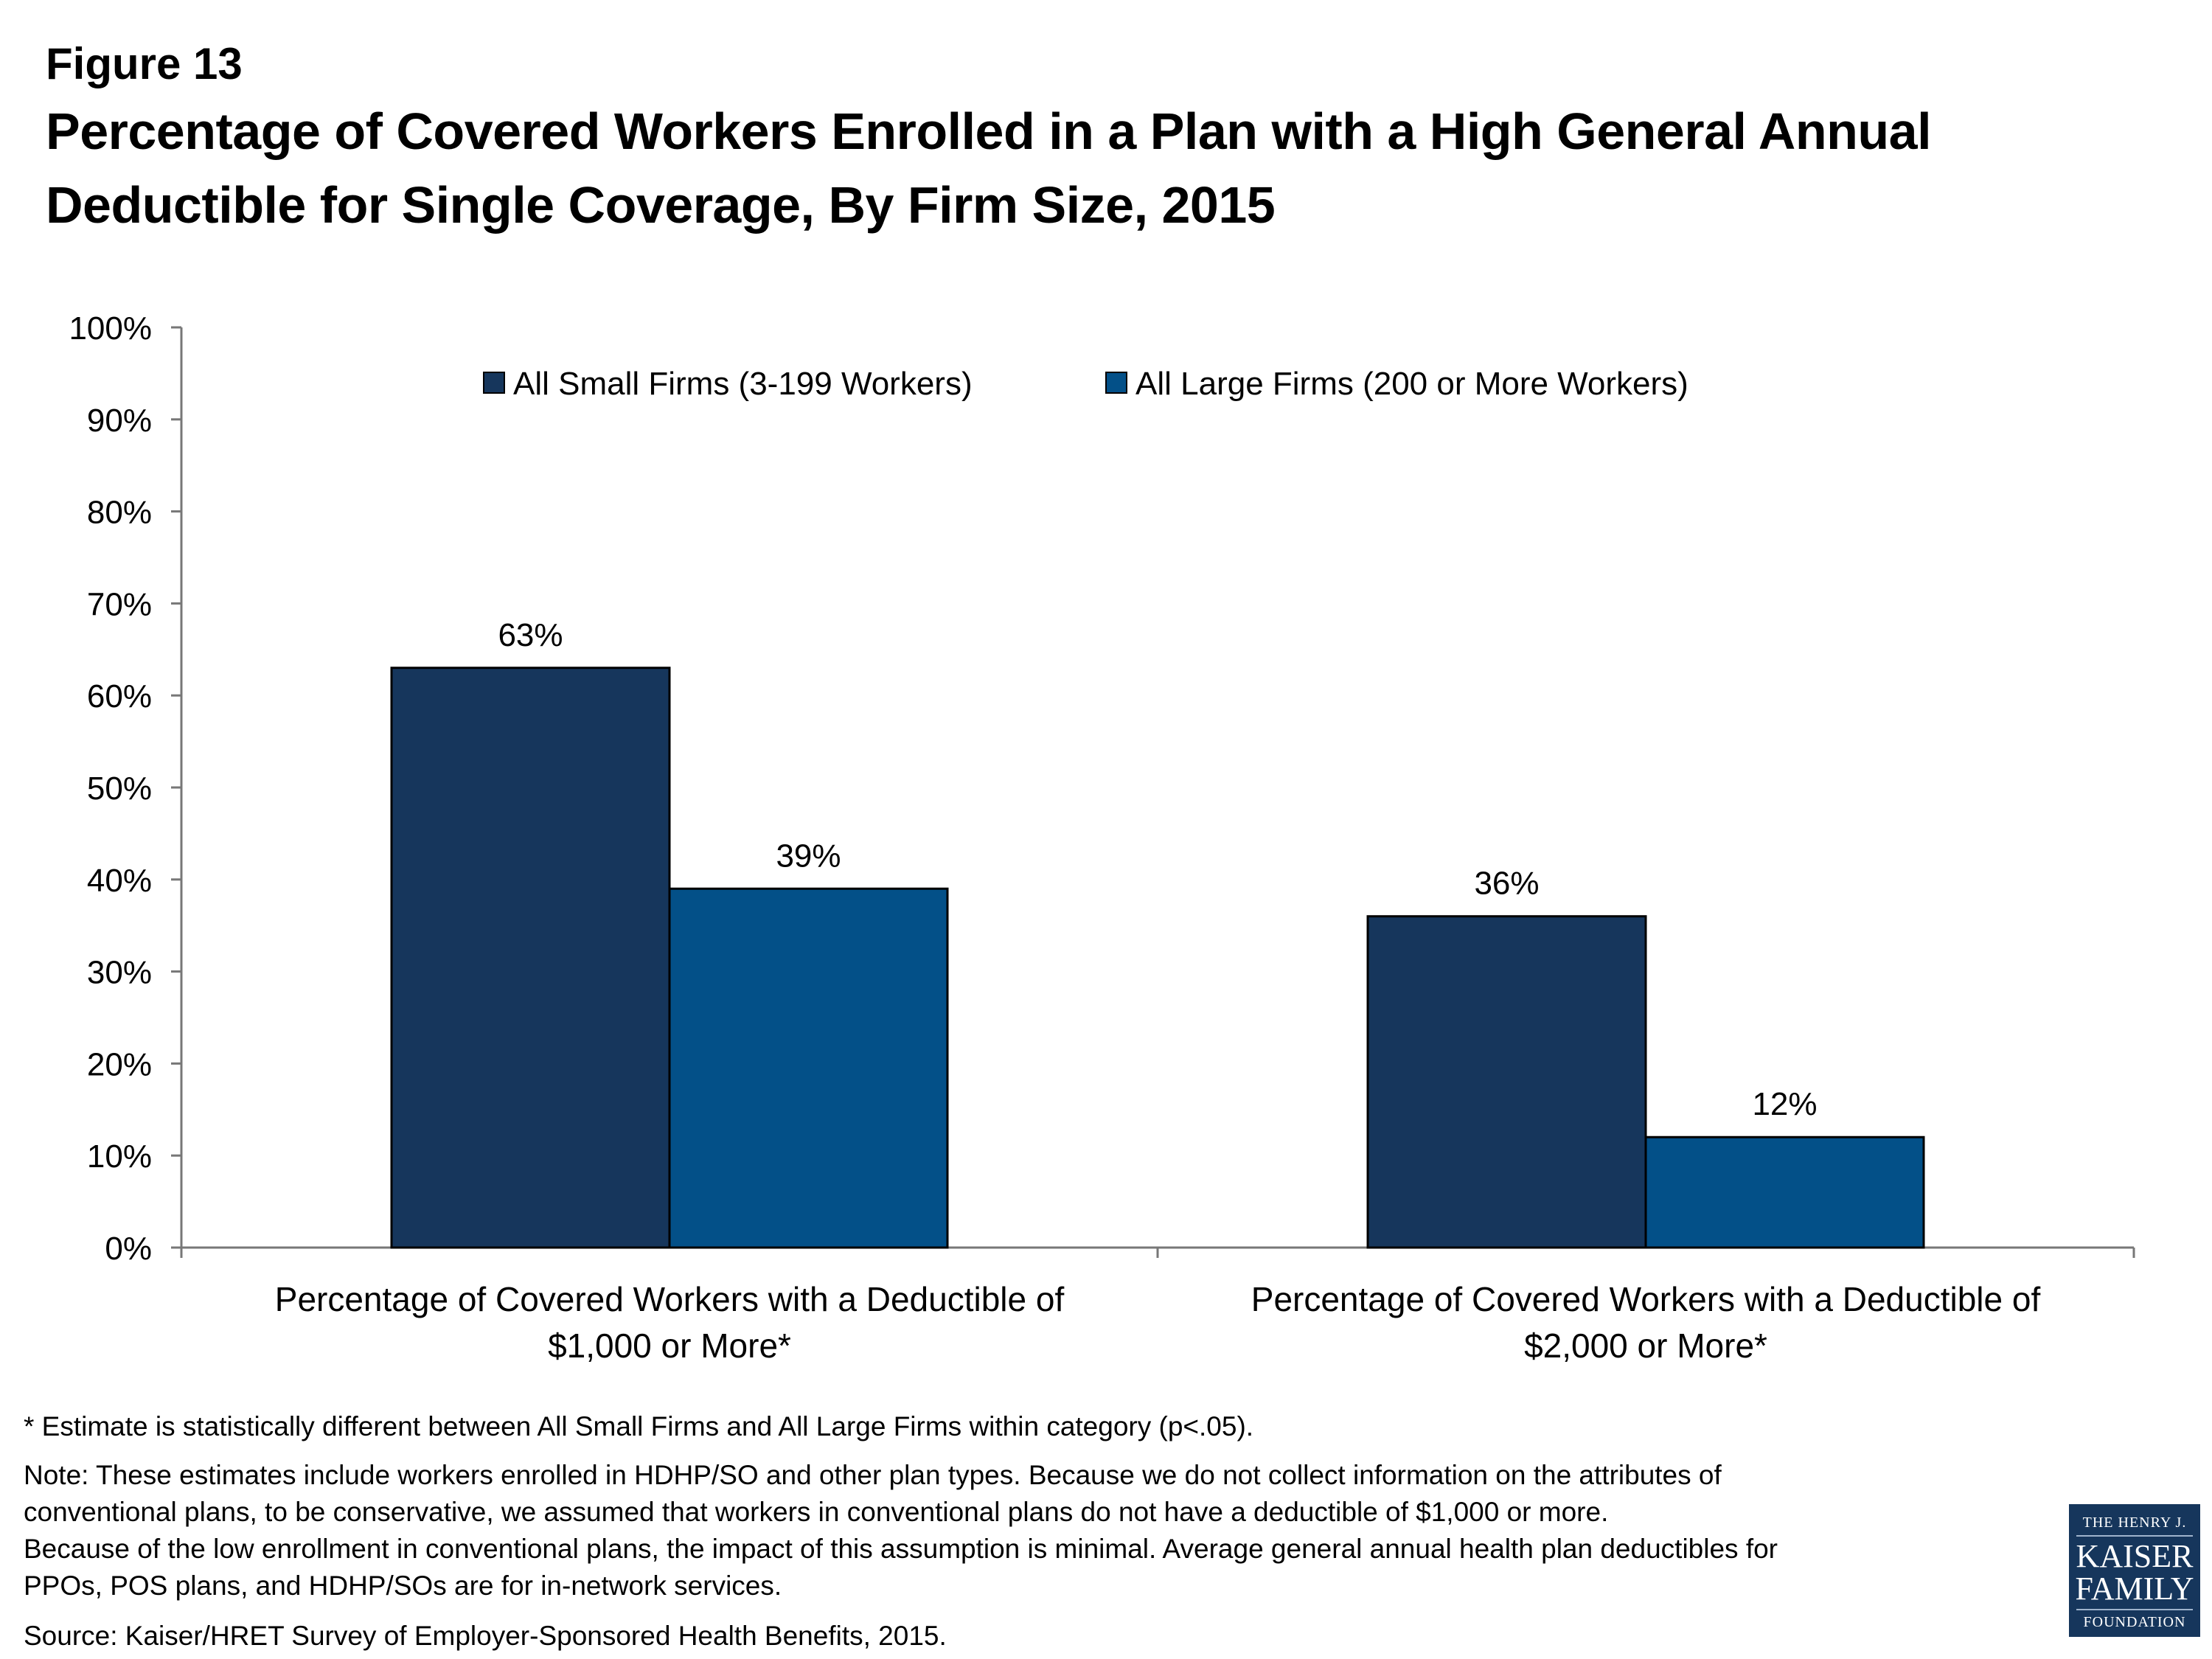 Image resolution: width=2212 pixels, height=1659 pixels. I want to click on data-label: 36%, so click(1506, 884).